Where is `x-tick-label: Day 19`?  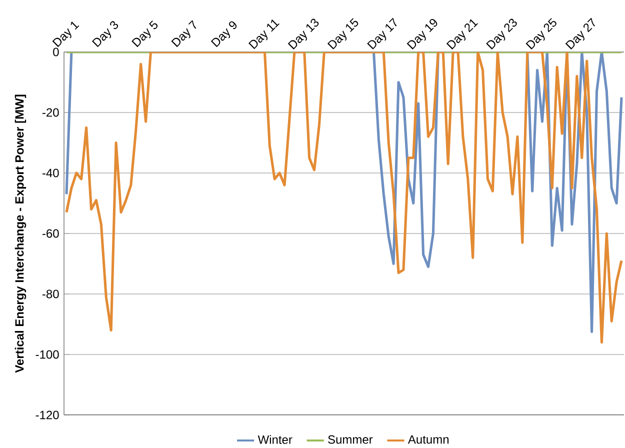 x-tick-label: Day 19 is located at coordinates (422, 34).